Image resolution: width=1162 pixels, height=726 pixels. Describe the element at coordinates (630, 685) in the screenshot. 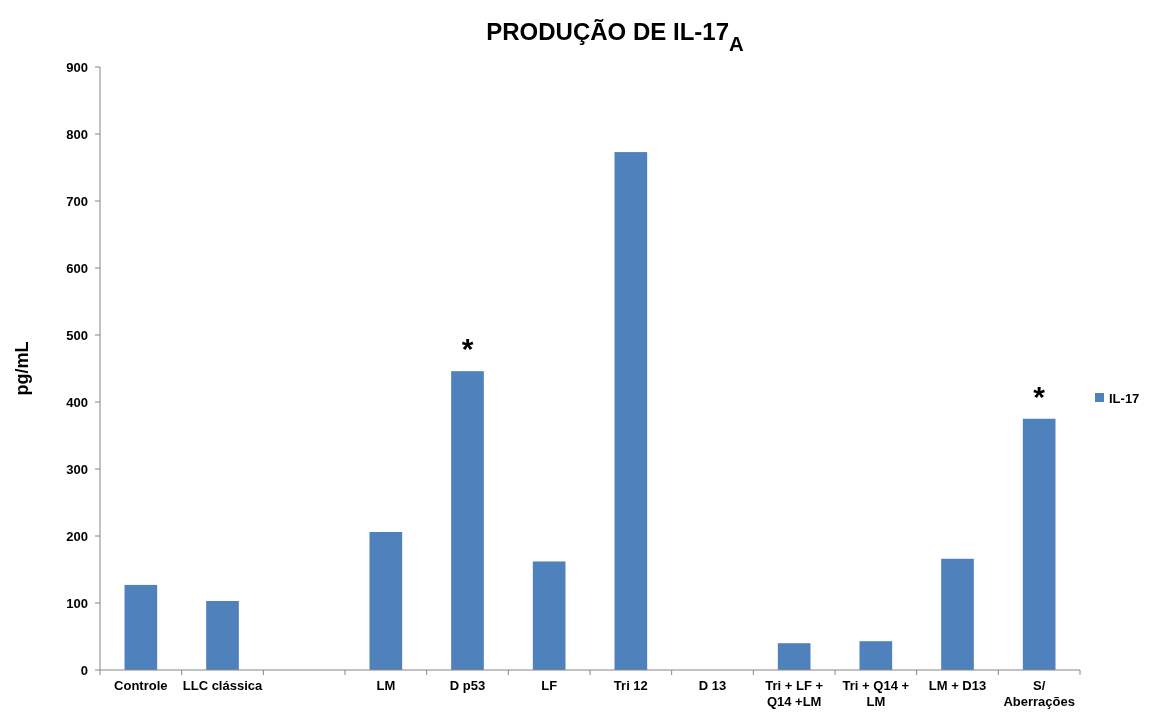

I see `x-tick-label: Tri 12` at that location.